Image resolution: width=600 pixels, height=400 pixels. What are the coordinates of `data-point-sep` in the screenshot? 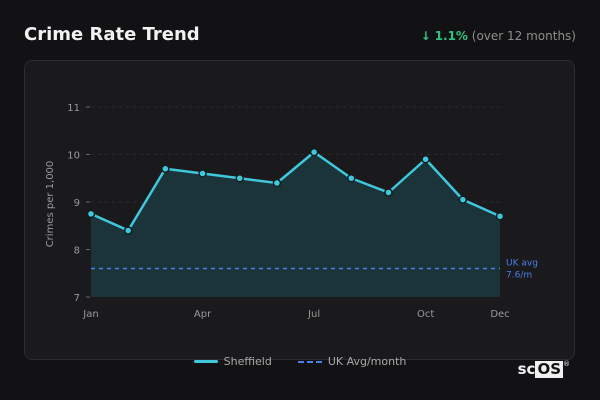 It's located at (388, 192).